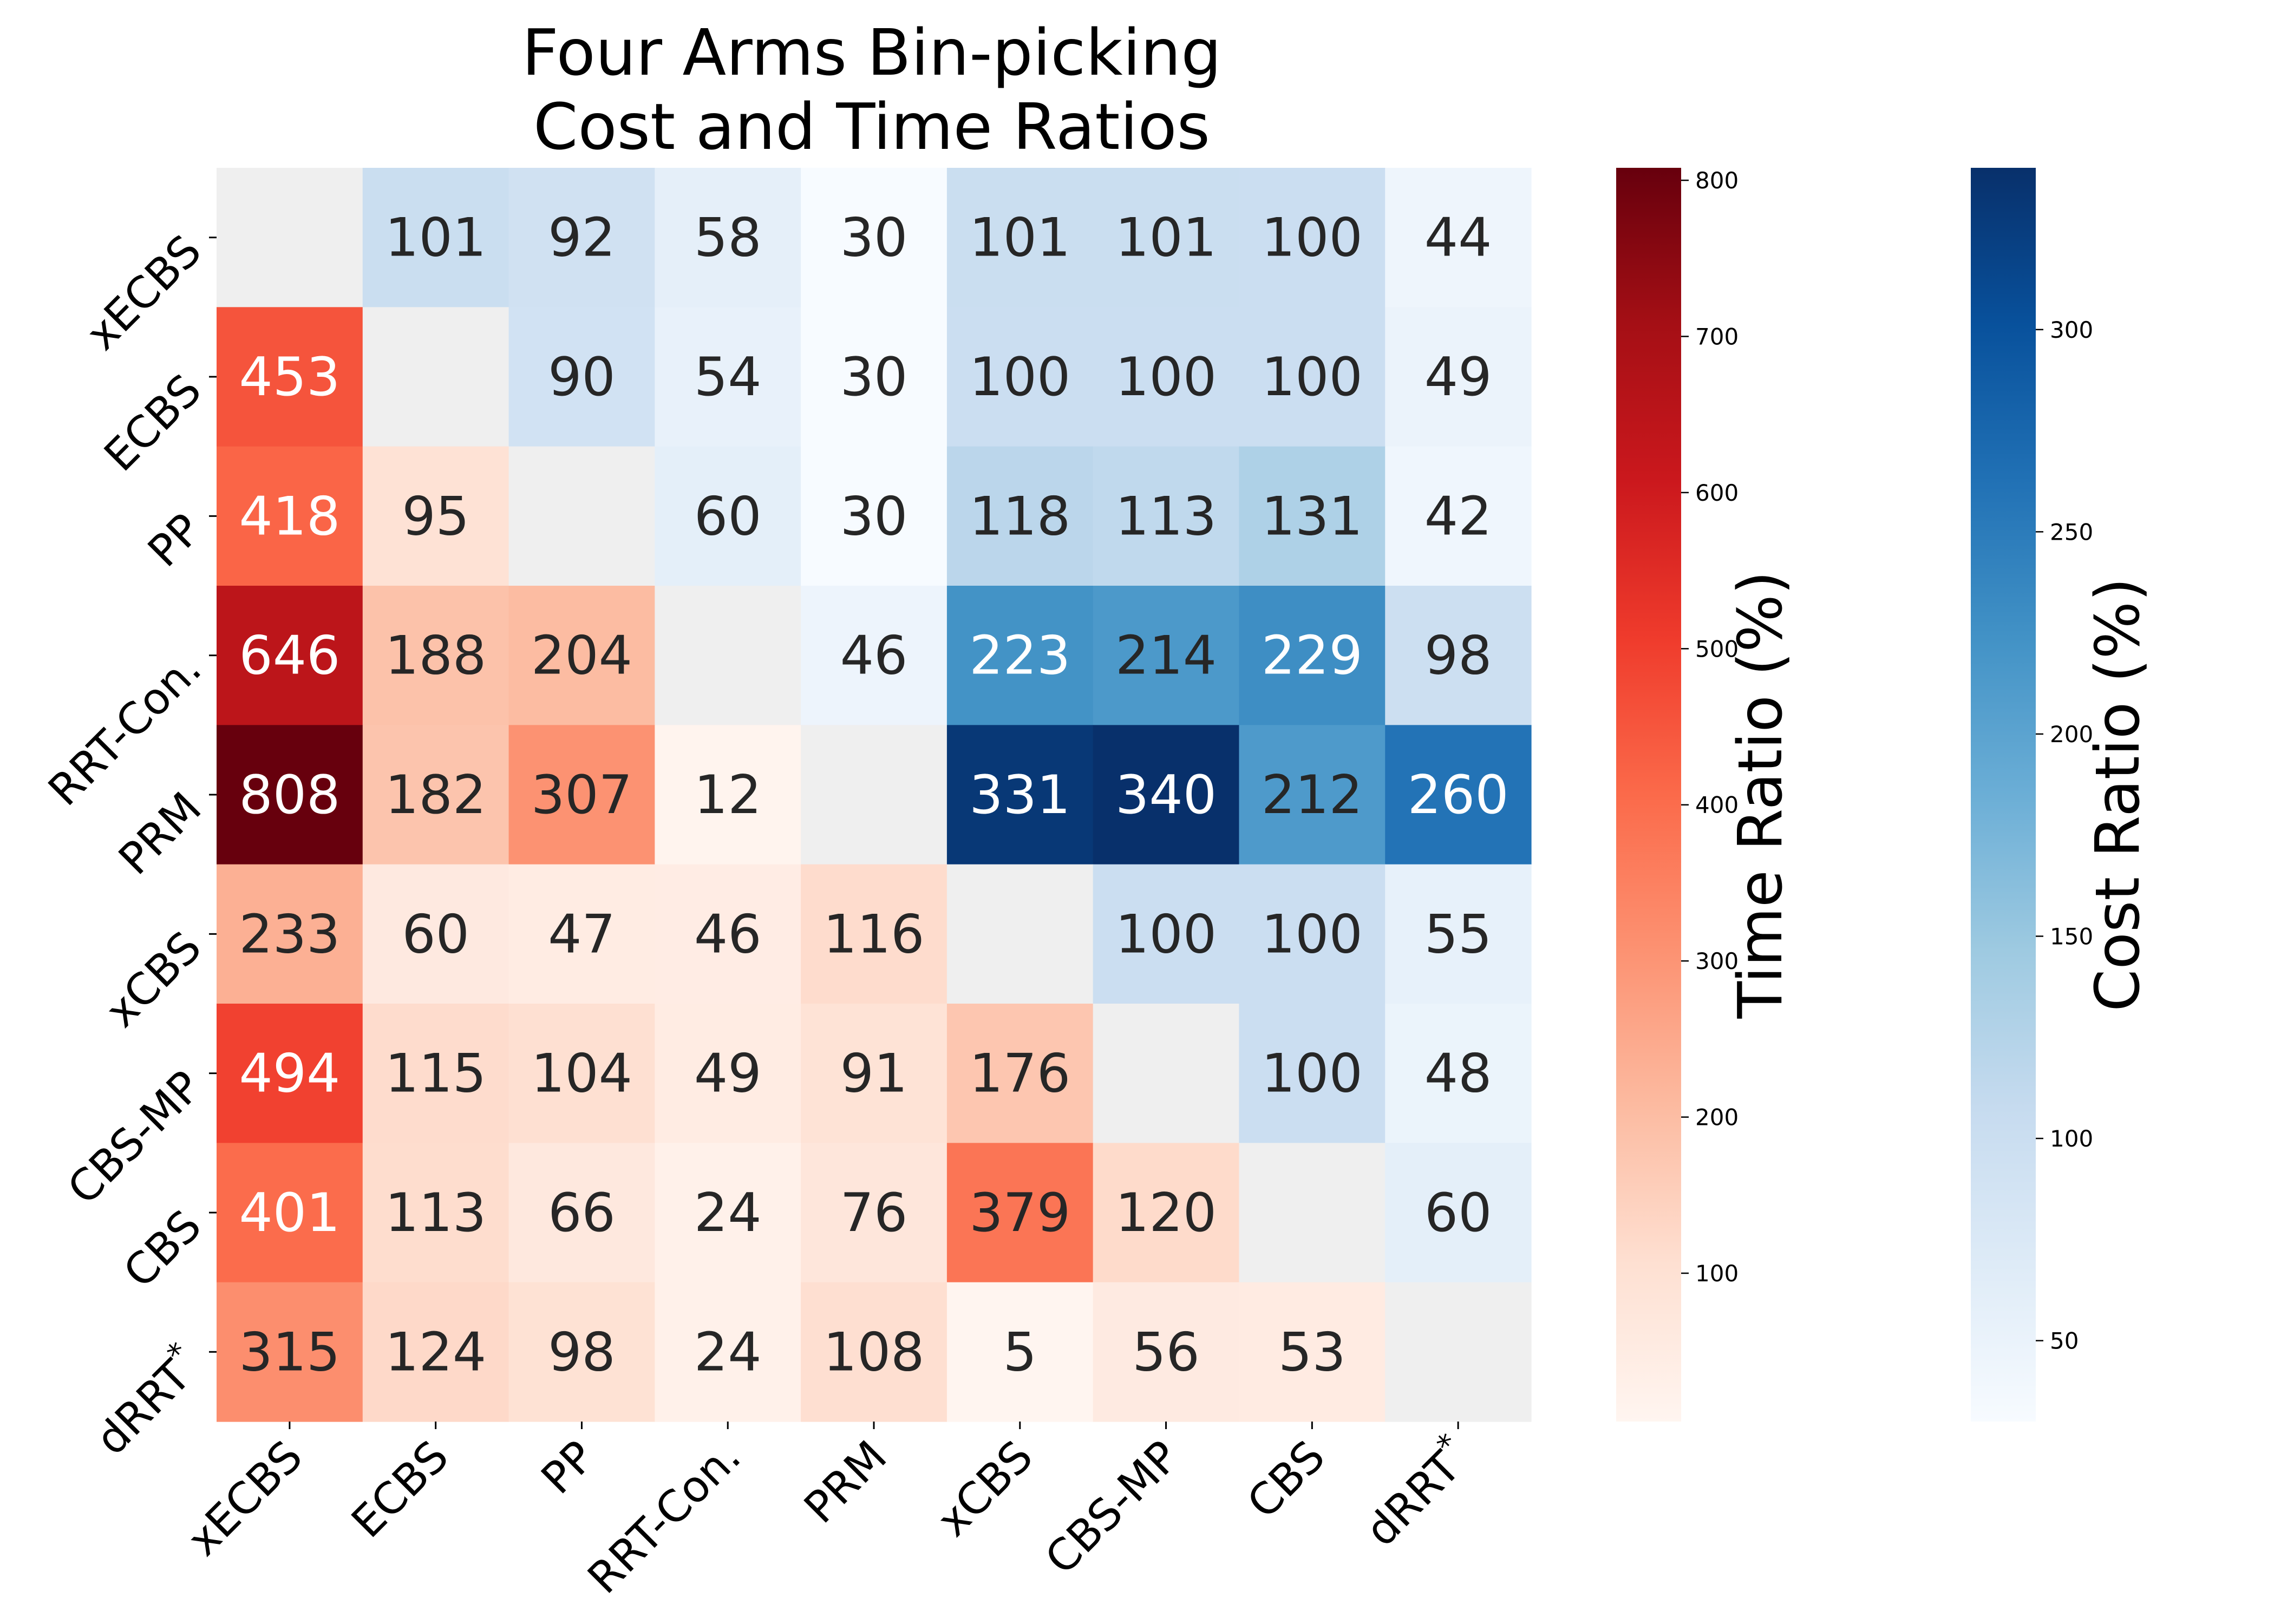 This screenshot has width=2274, height=1624. I want to click on row-tick-label: RRT-Con., so click(125, 729).